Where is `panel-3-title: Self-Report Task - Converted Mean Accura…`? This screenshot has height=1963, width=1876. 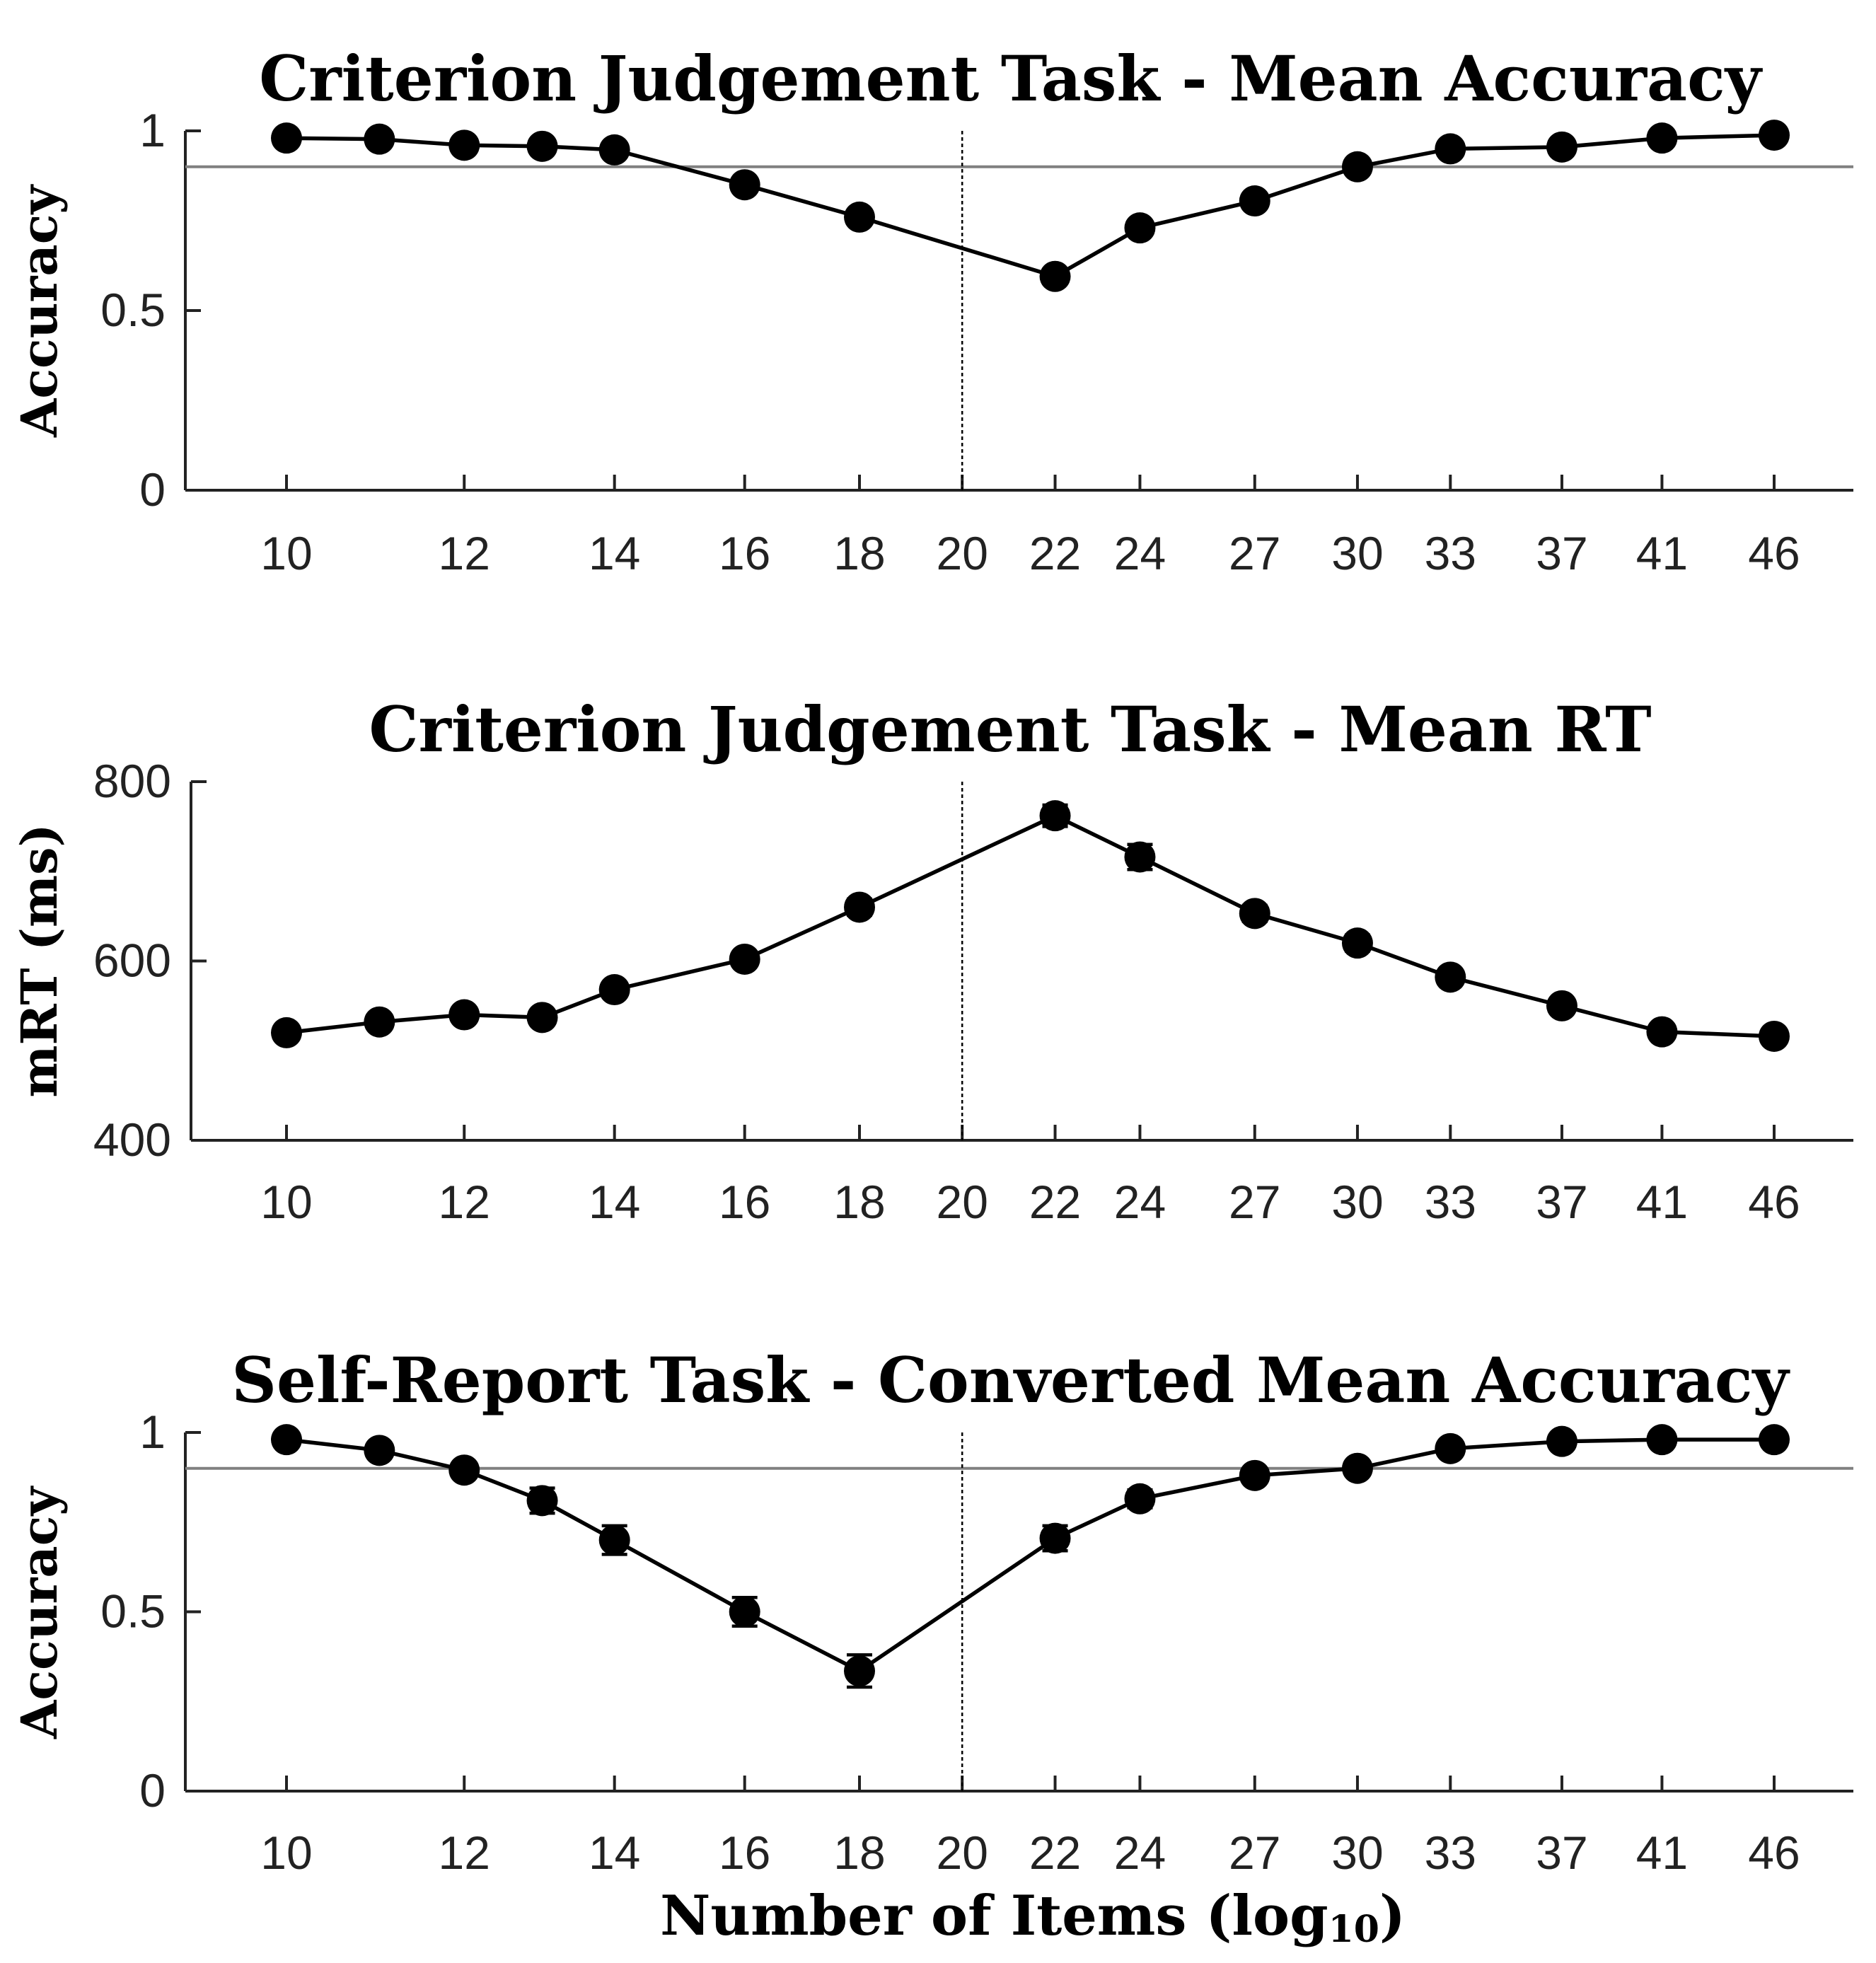
panel-3-title: Self-Report Task - Converted Mean Accura… is located at coordinates (1011, 1380).